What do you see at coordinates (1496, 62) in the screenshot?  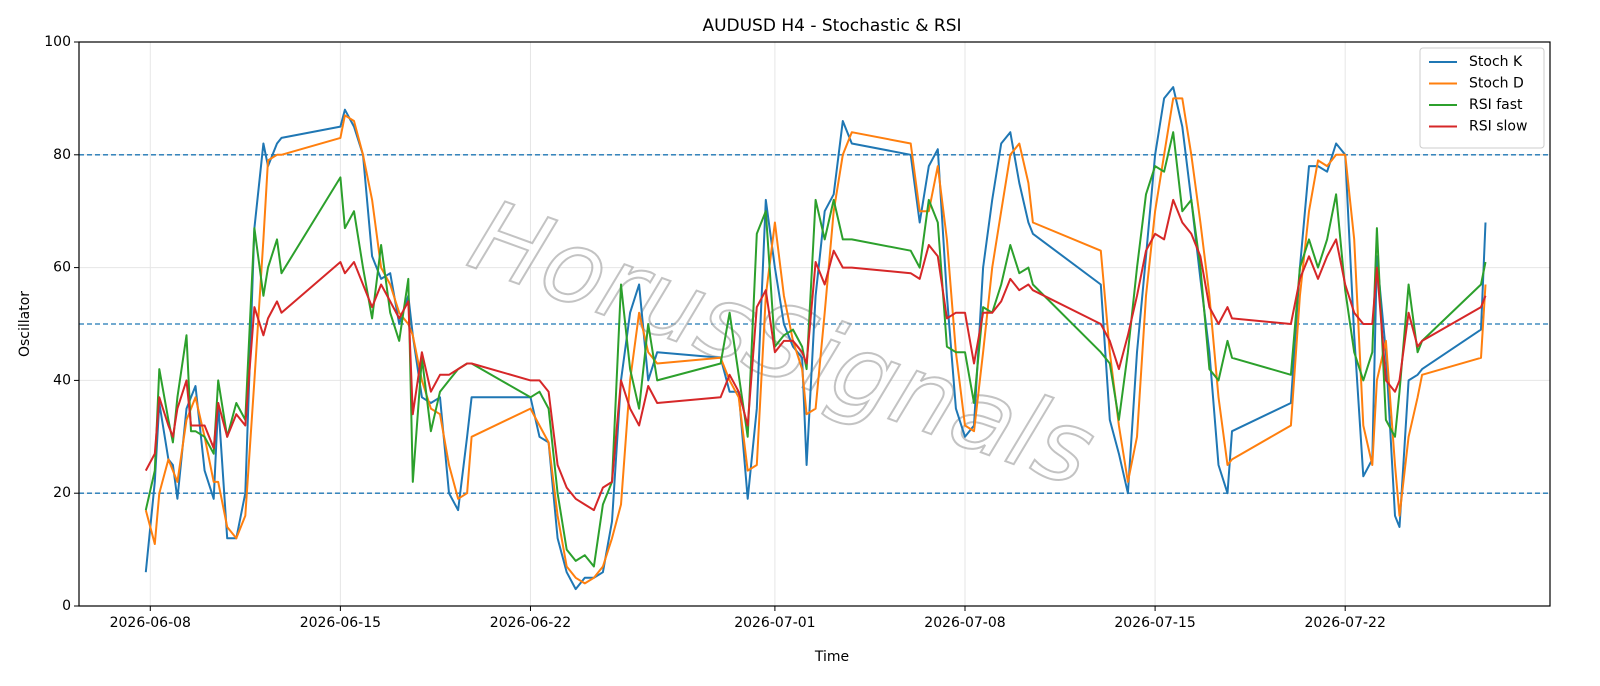 I see `legend-label: Stoch K` at bounding box center [1496, 62].